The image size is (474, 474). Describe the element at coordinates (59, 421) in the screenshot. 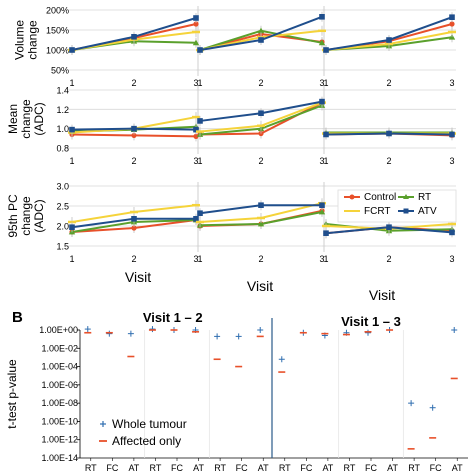

I see `y-tick-label: 1.00E-10` at that location.